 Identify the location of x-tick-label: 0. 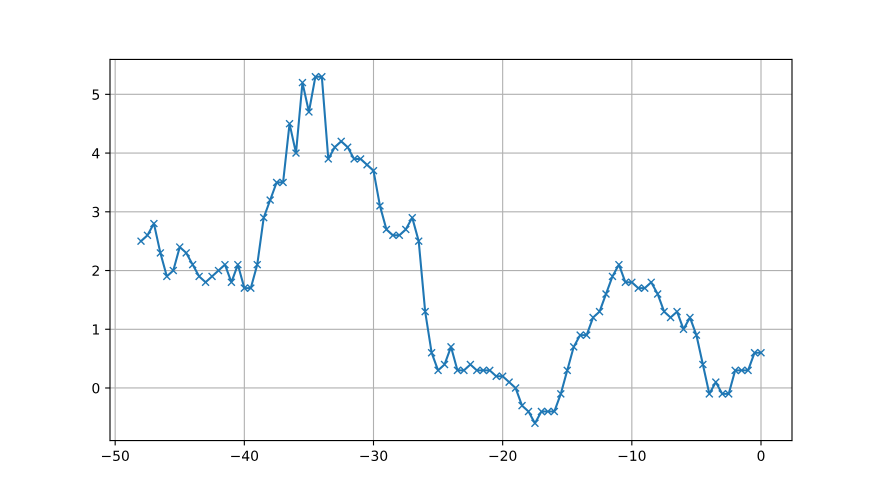
(760, 456).